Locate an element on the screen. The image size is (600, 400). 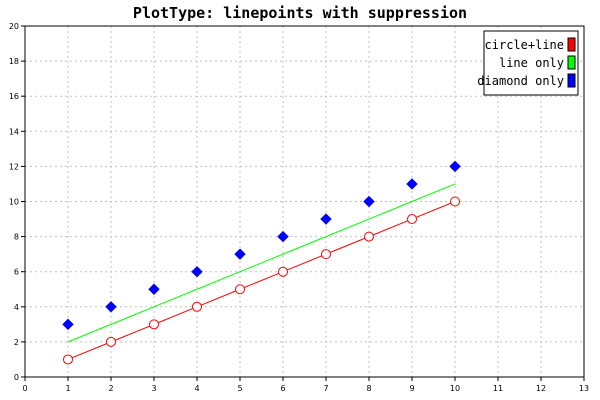
x-tick-label-13: 13 is located at coordinates (584, 388).